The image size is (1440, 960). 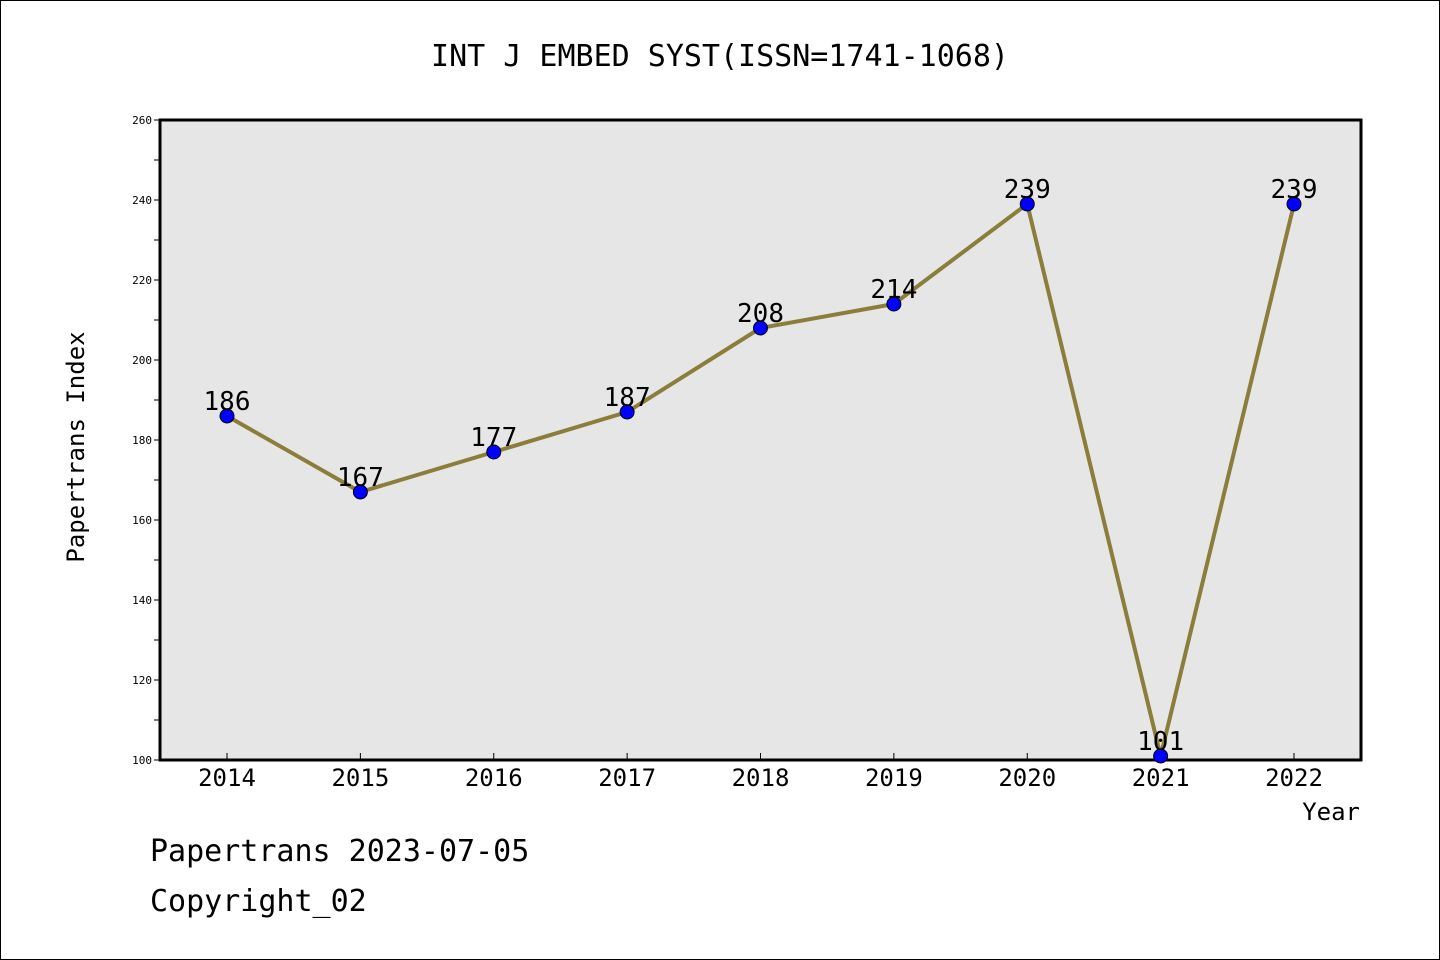 I want to click on y-axis: 100 120 140 160 180 200 220 240 260, so click(x=146, y=440).